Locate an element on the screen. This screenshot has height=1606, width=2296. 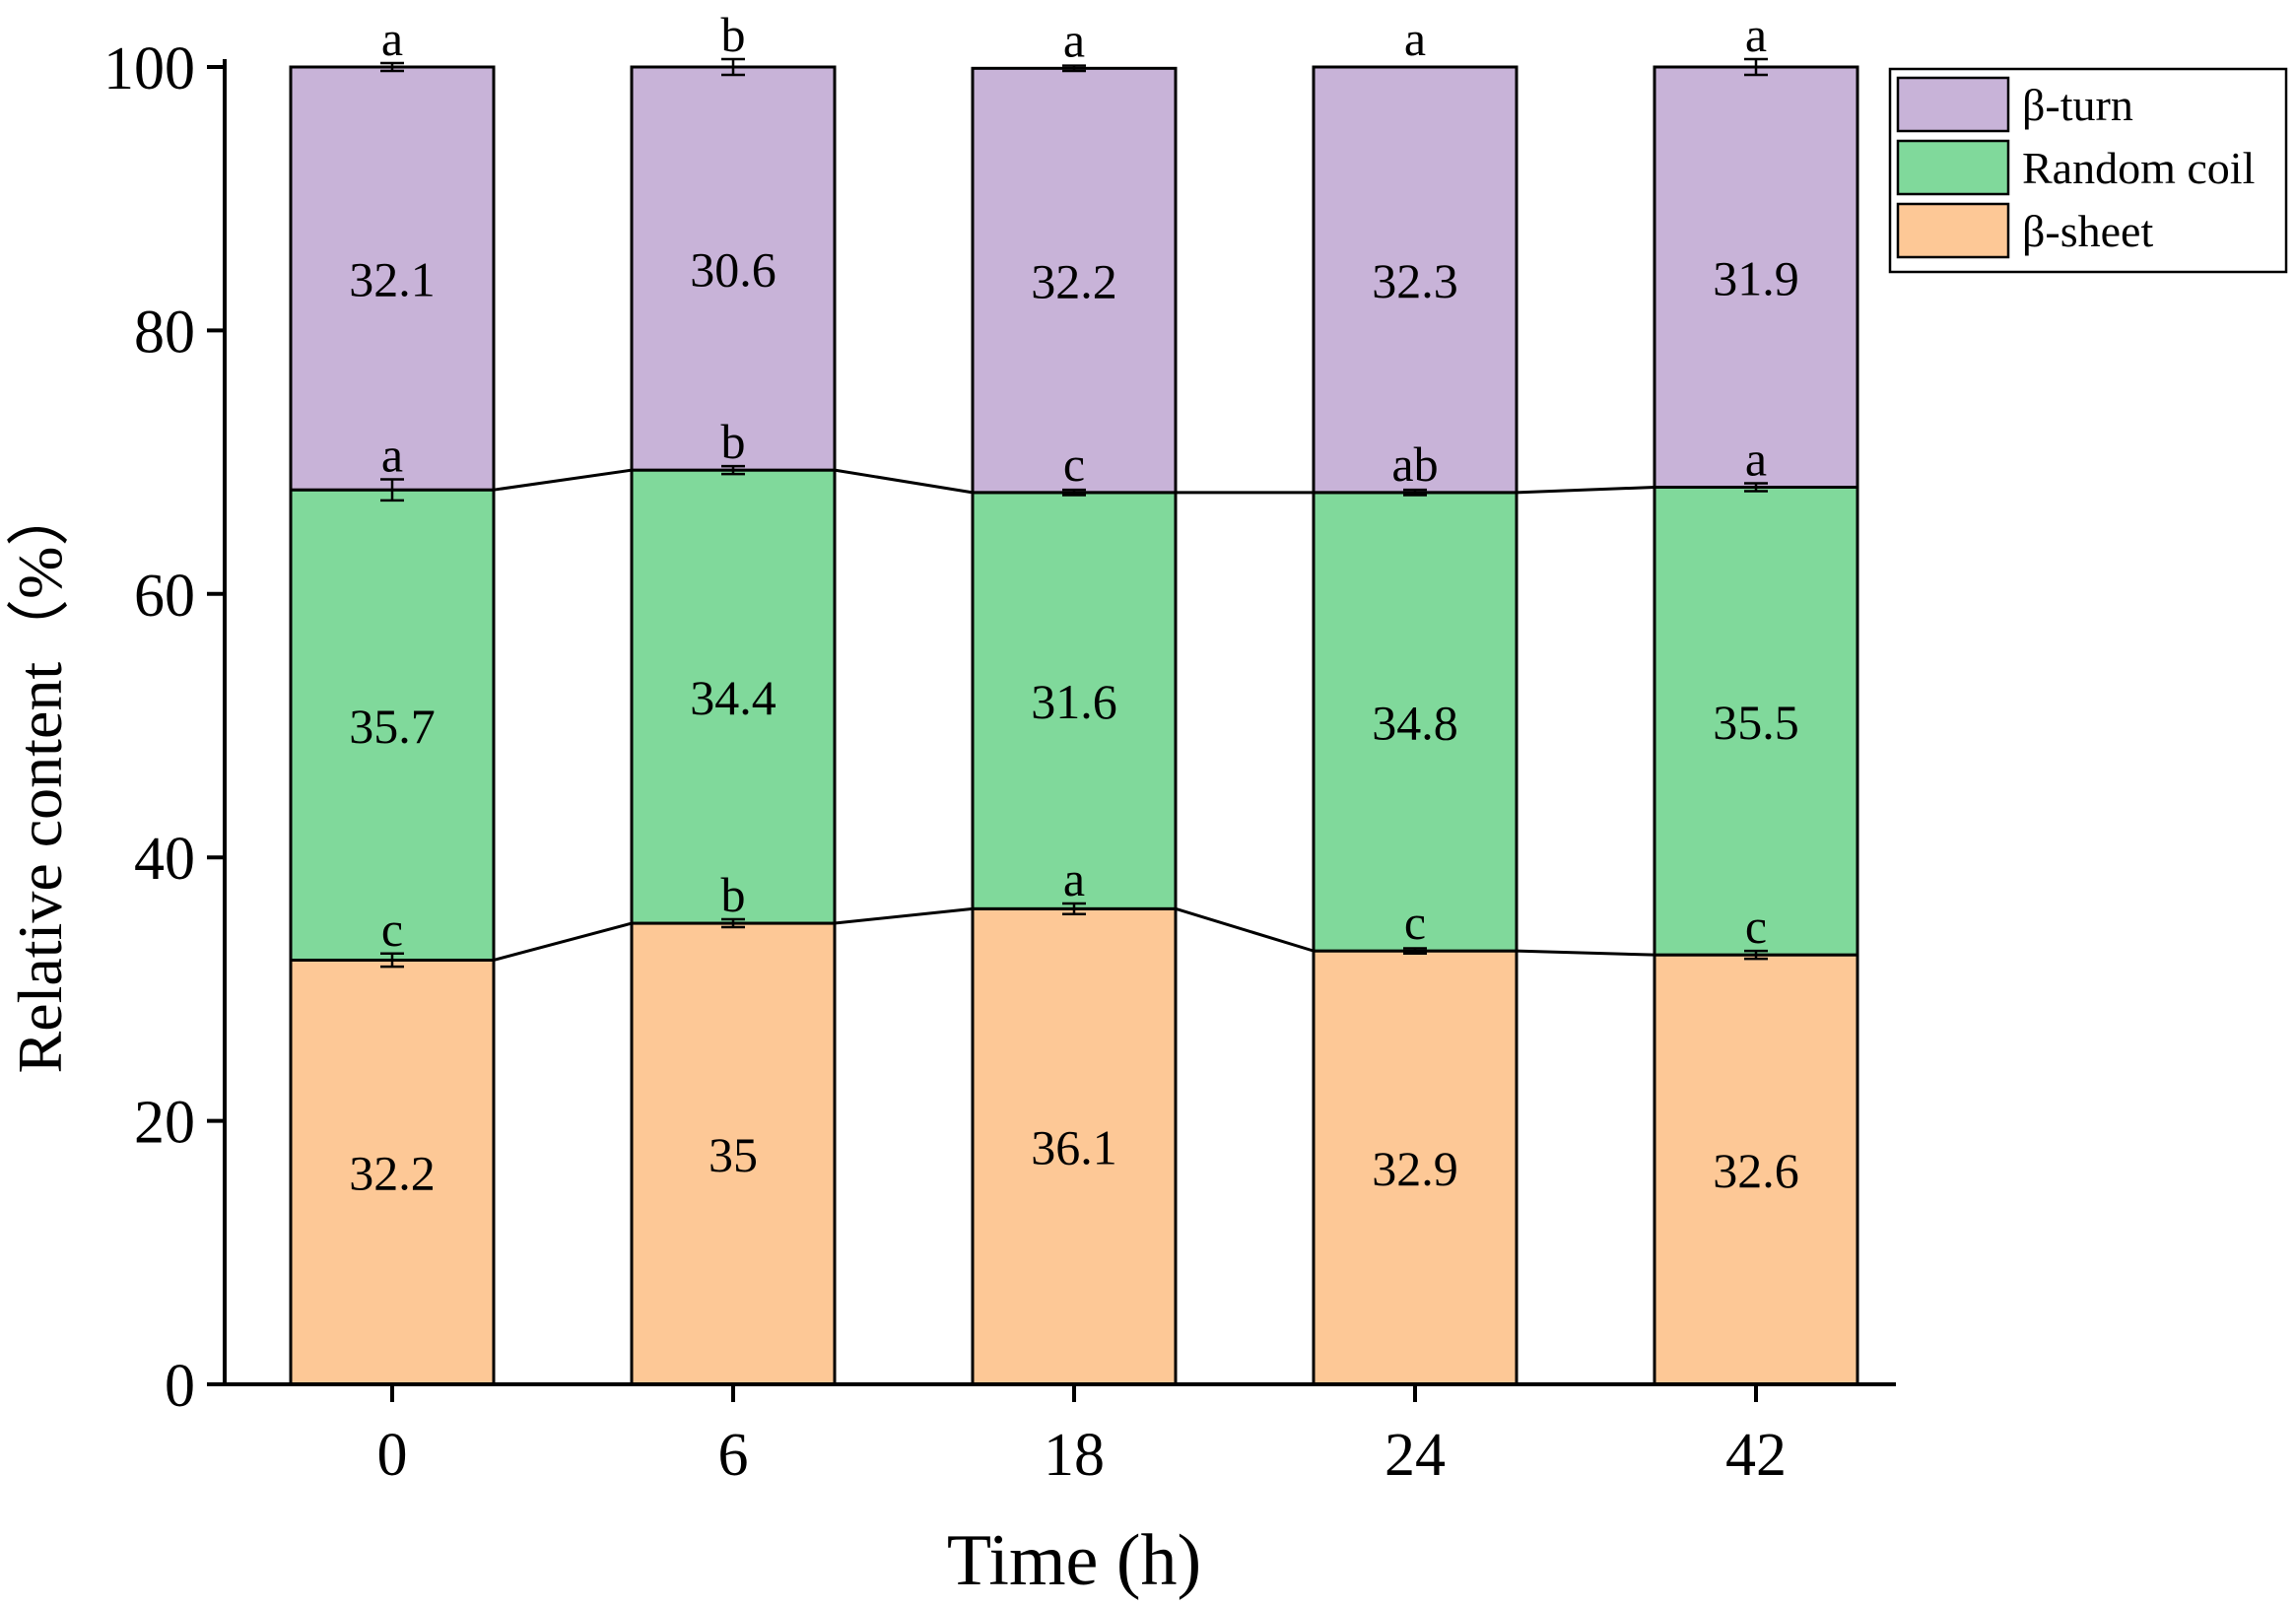
value-label: 34.8 is located at coordinates (1415, 722).